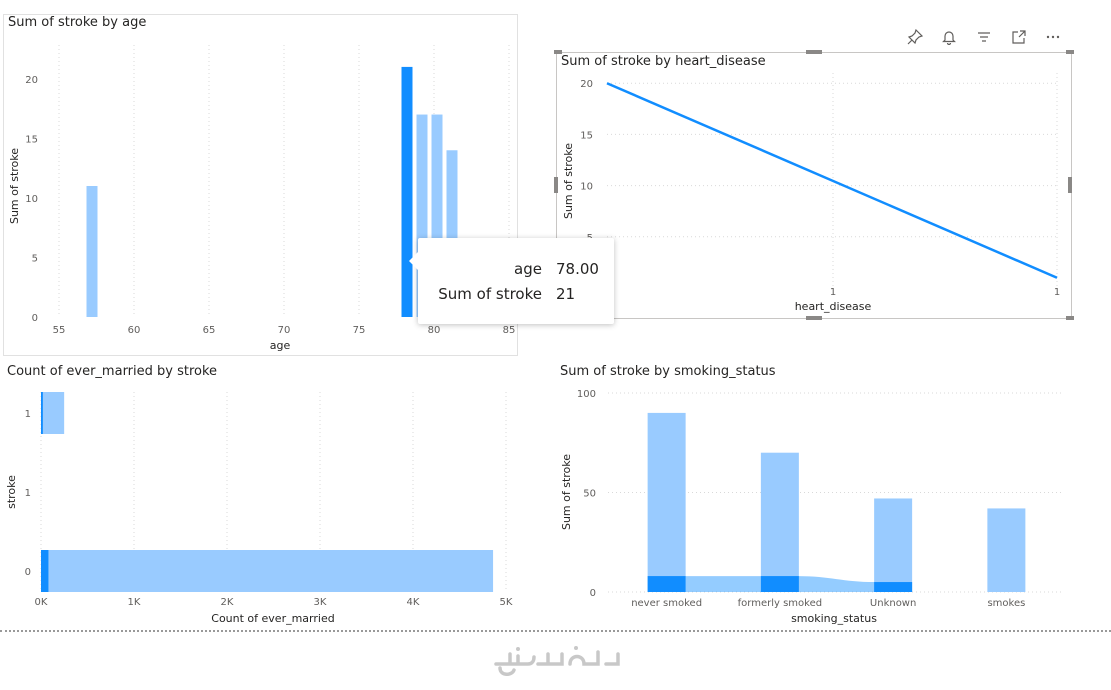  I want to click on x-axis-title: age, so click(280, 345).